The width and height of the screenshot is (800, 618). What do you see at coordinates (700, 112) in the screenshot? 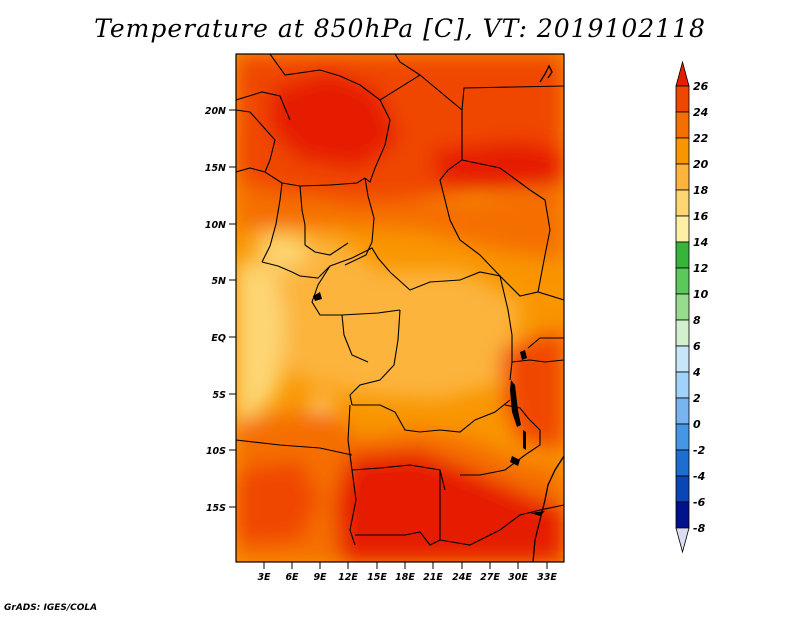
I see `colorbar-label: 24` at bounding box center [700, 112].